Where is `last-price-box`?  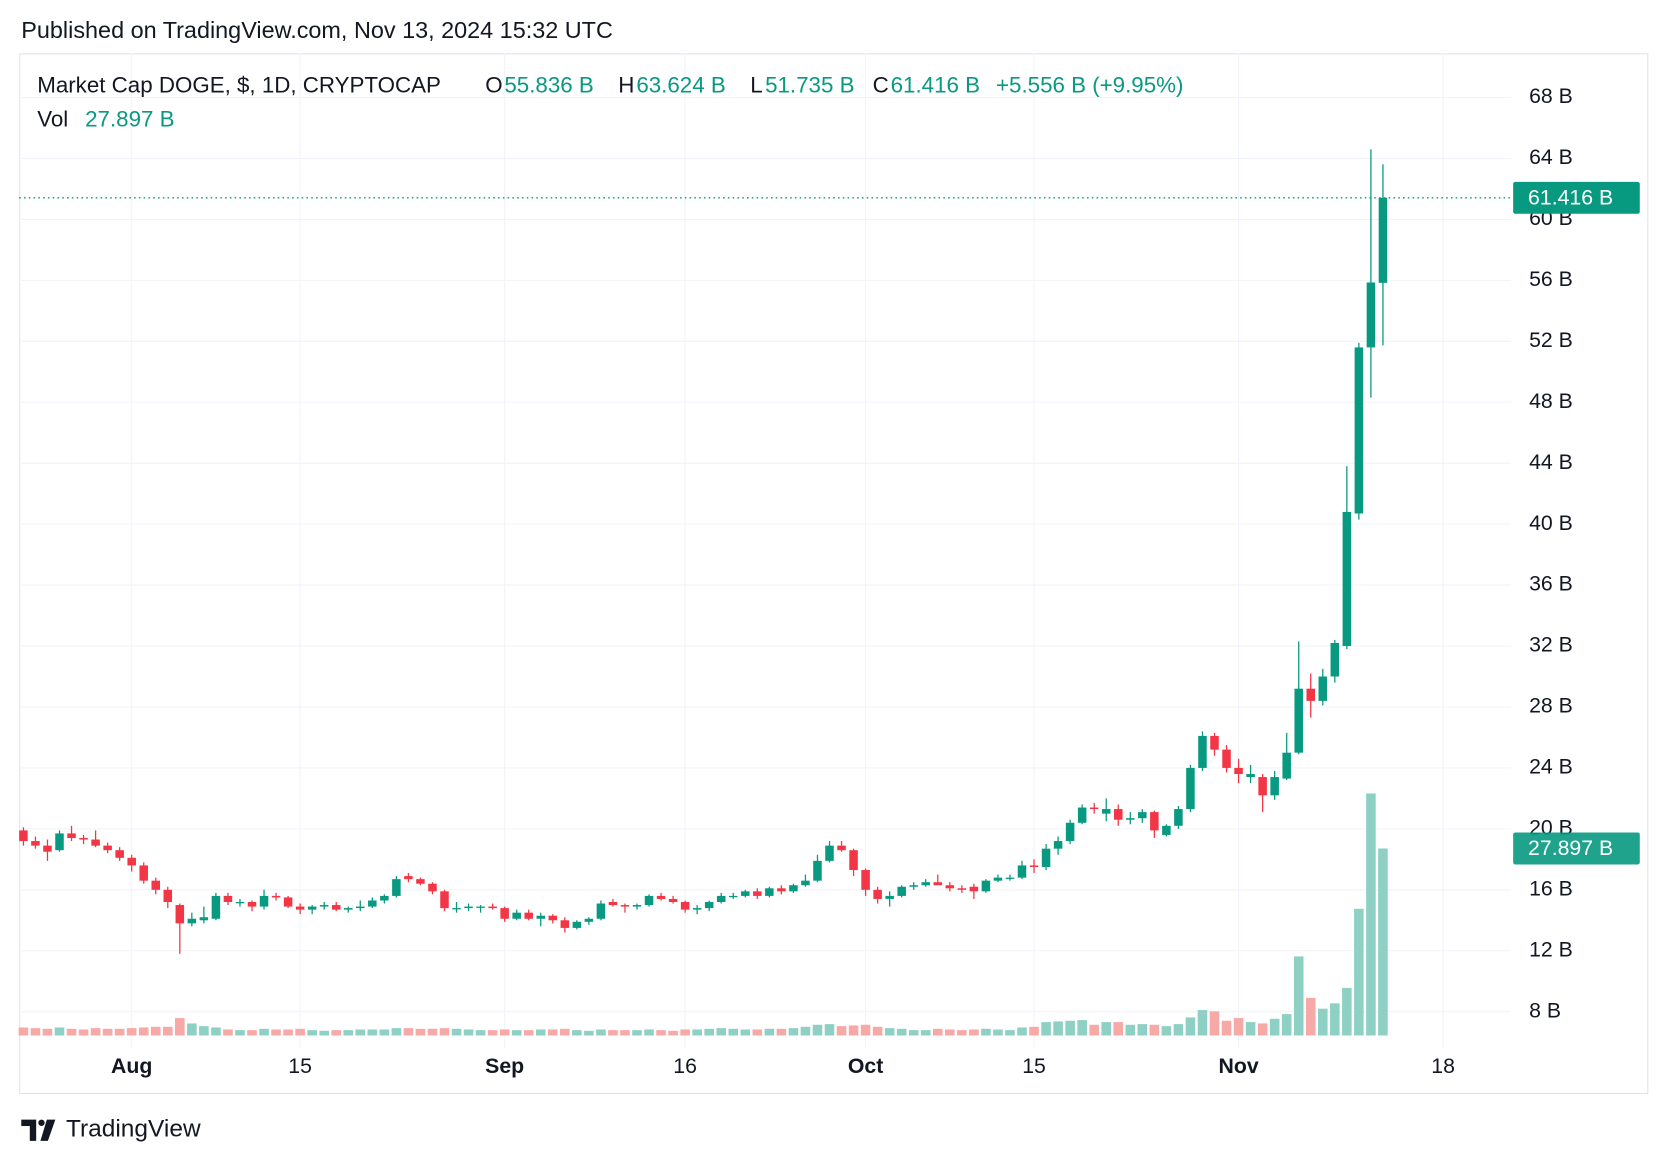
last-price-box is located at coordinates (1576, 197).